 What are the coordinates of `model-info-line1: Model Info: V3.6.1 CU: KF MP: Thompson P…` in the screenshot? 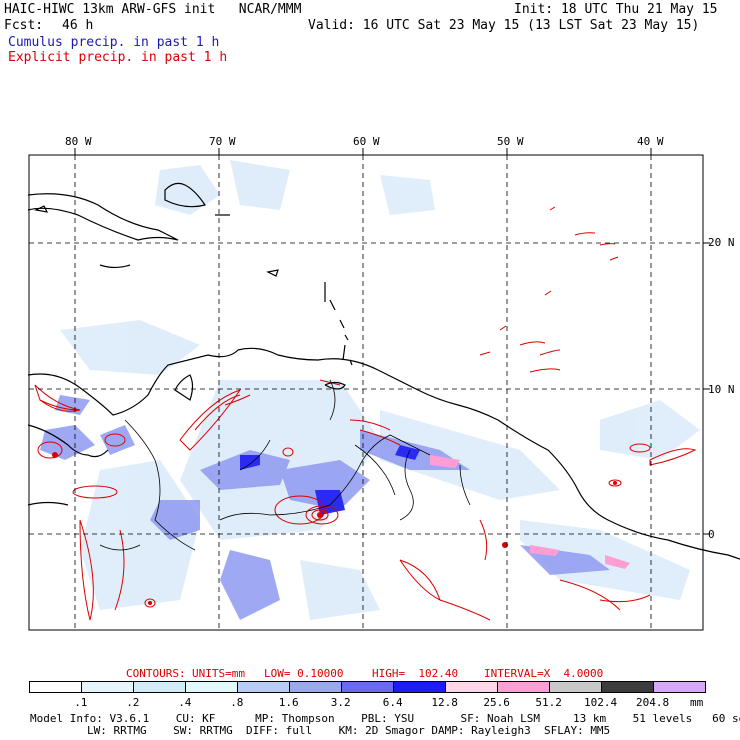 It's located at (385, 718).